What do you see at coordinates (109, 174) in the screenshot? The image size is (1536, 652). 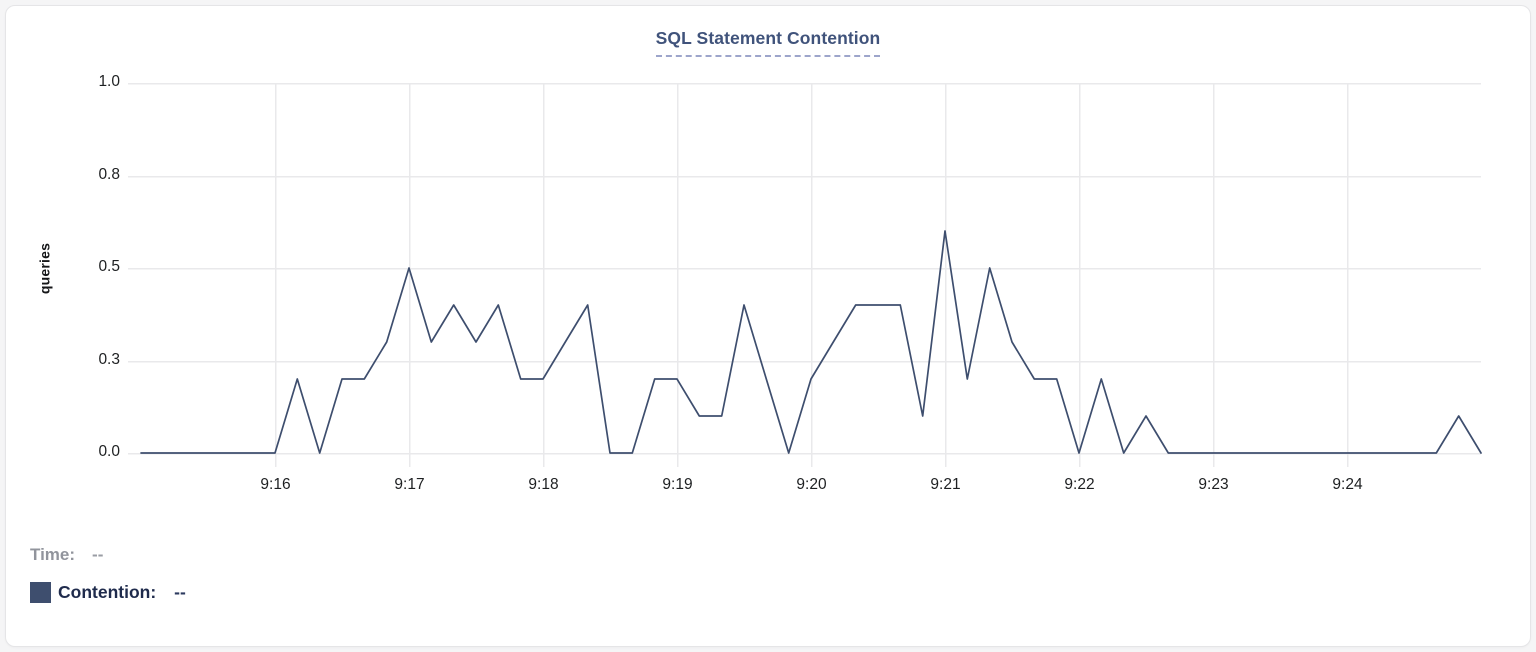 I see `y-tick-label: 0.8` at bounding box center [109, 174].